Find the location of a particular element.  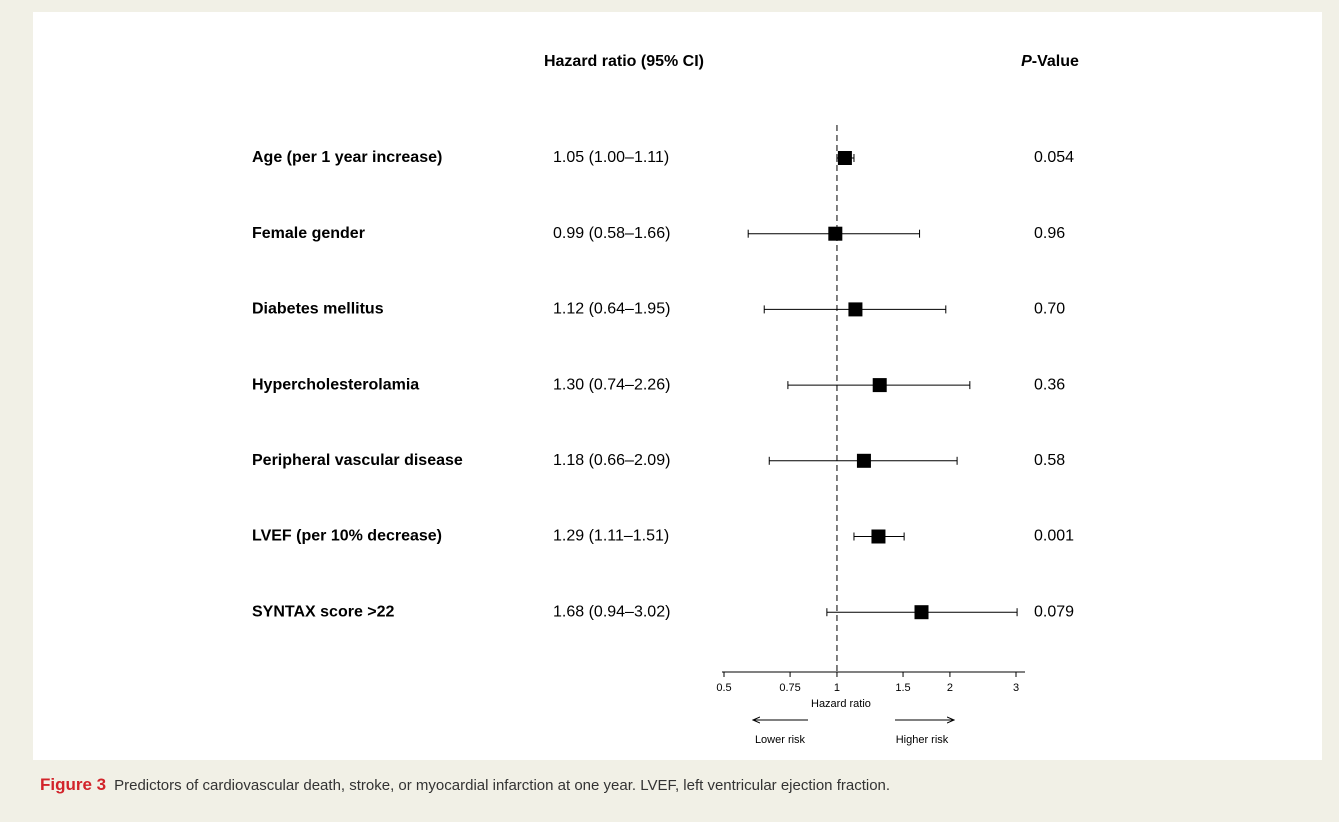

p-value: 0.079 is located at coordinates (1054, 611).